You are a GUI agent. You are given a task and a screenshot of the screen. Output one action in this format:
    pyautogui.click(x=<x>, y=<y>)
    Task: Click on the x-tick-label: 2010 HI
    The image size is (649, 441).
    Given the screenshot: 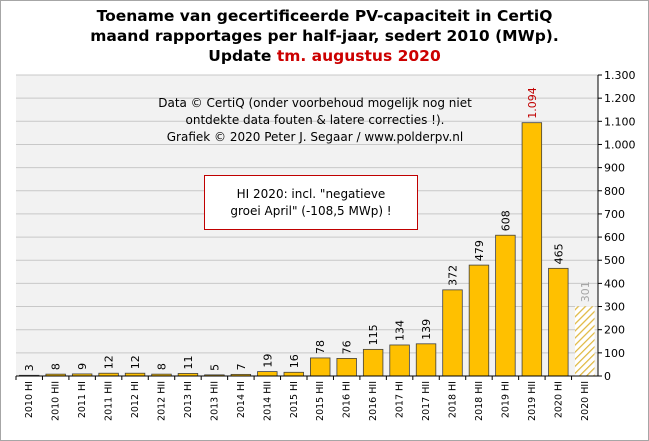 What is the action you would take?
    pyautogui.click(x=29, y=399)
    